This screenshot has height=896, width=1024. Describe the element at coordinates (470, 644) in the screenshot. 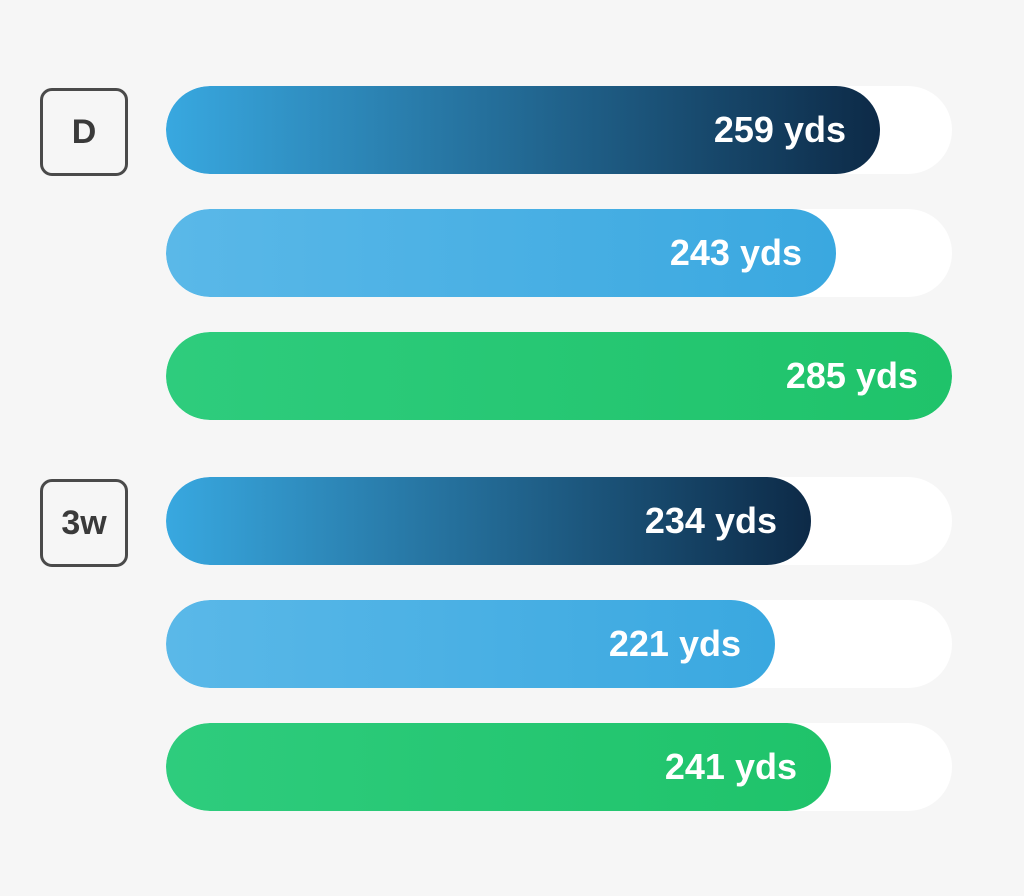

I see `bar-3w-1: 221 yds` at that location.